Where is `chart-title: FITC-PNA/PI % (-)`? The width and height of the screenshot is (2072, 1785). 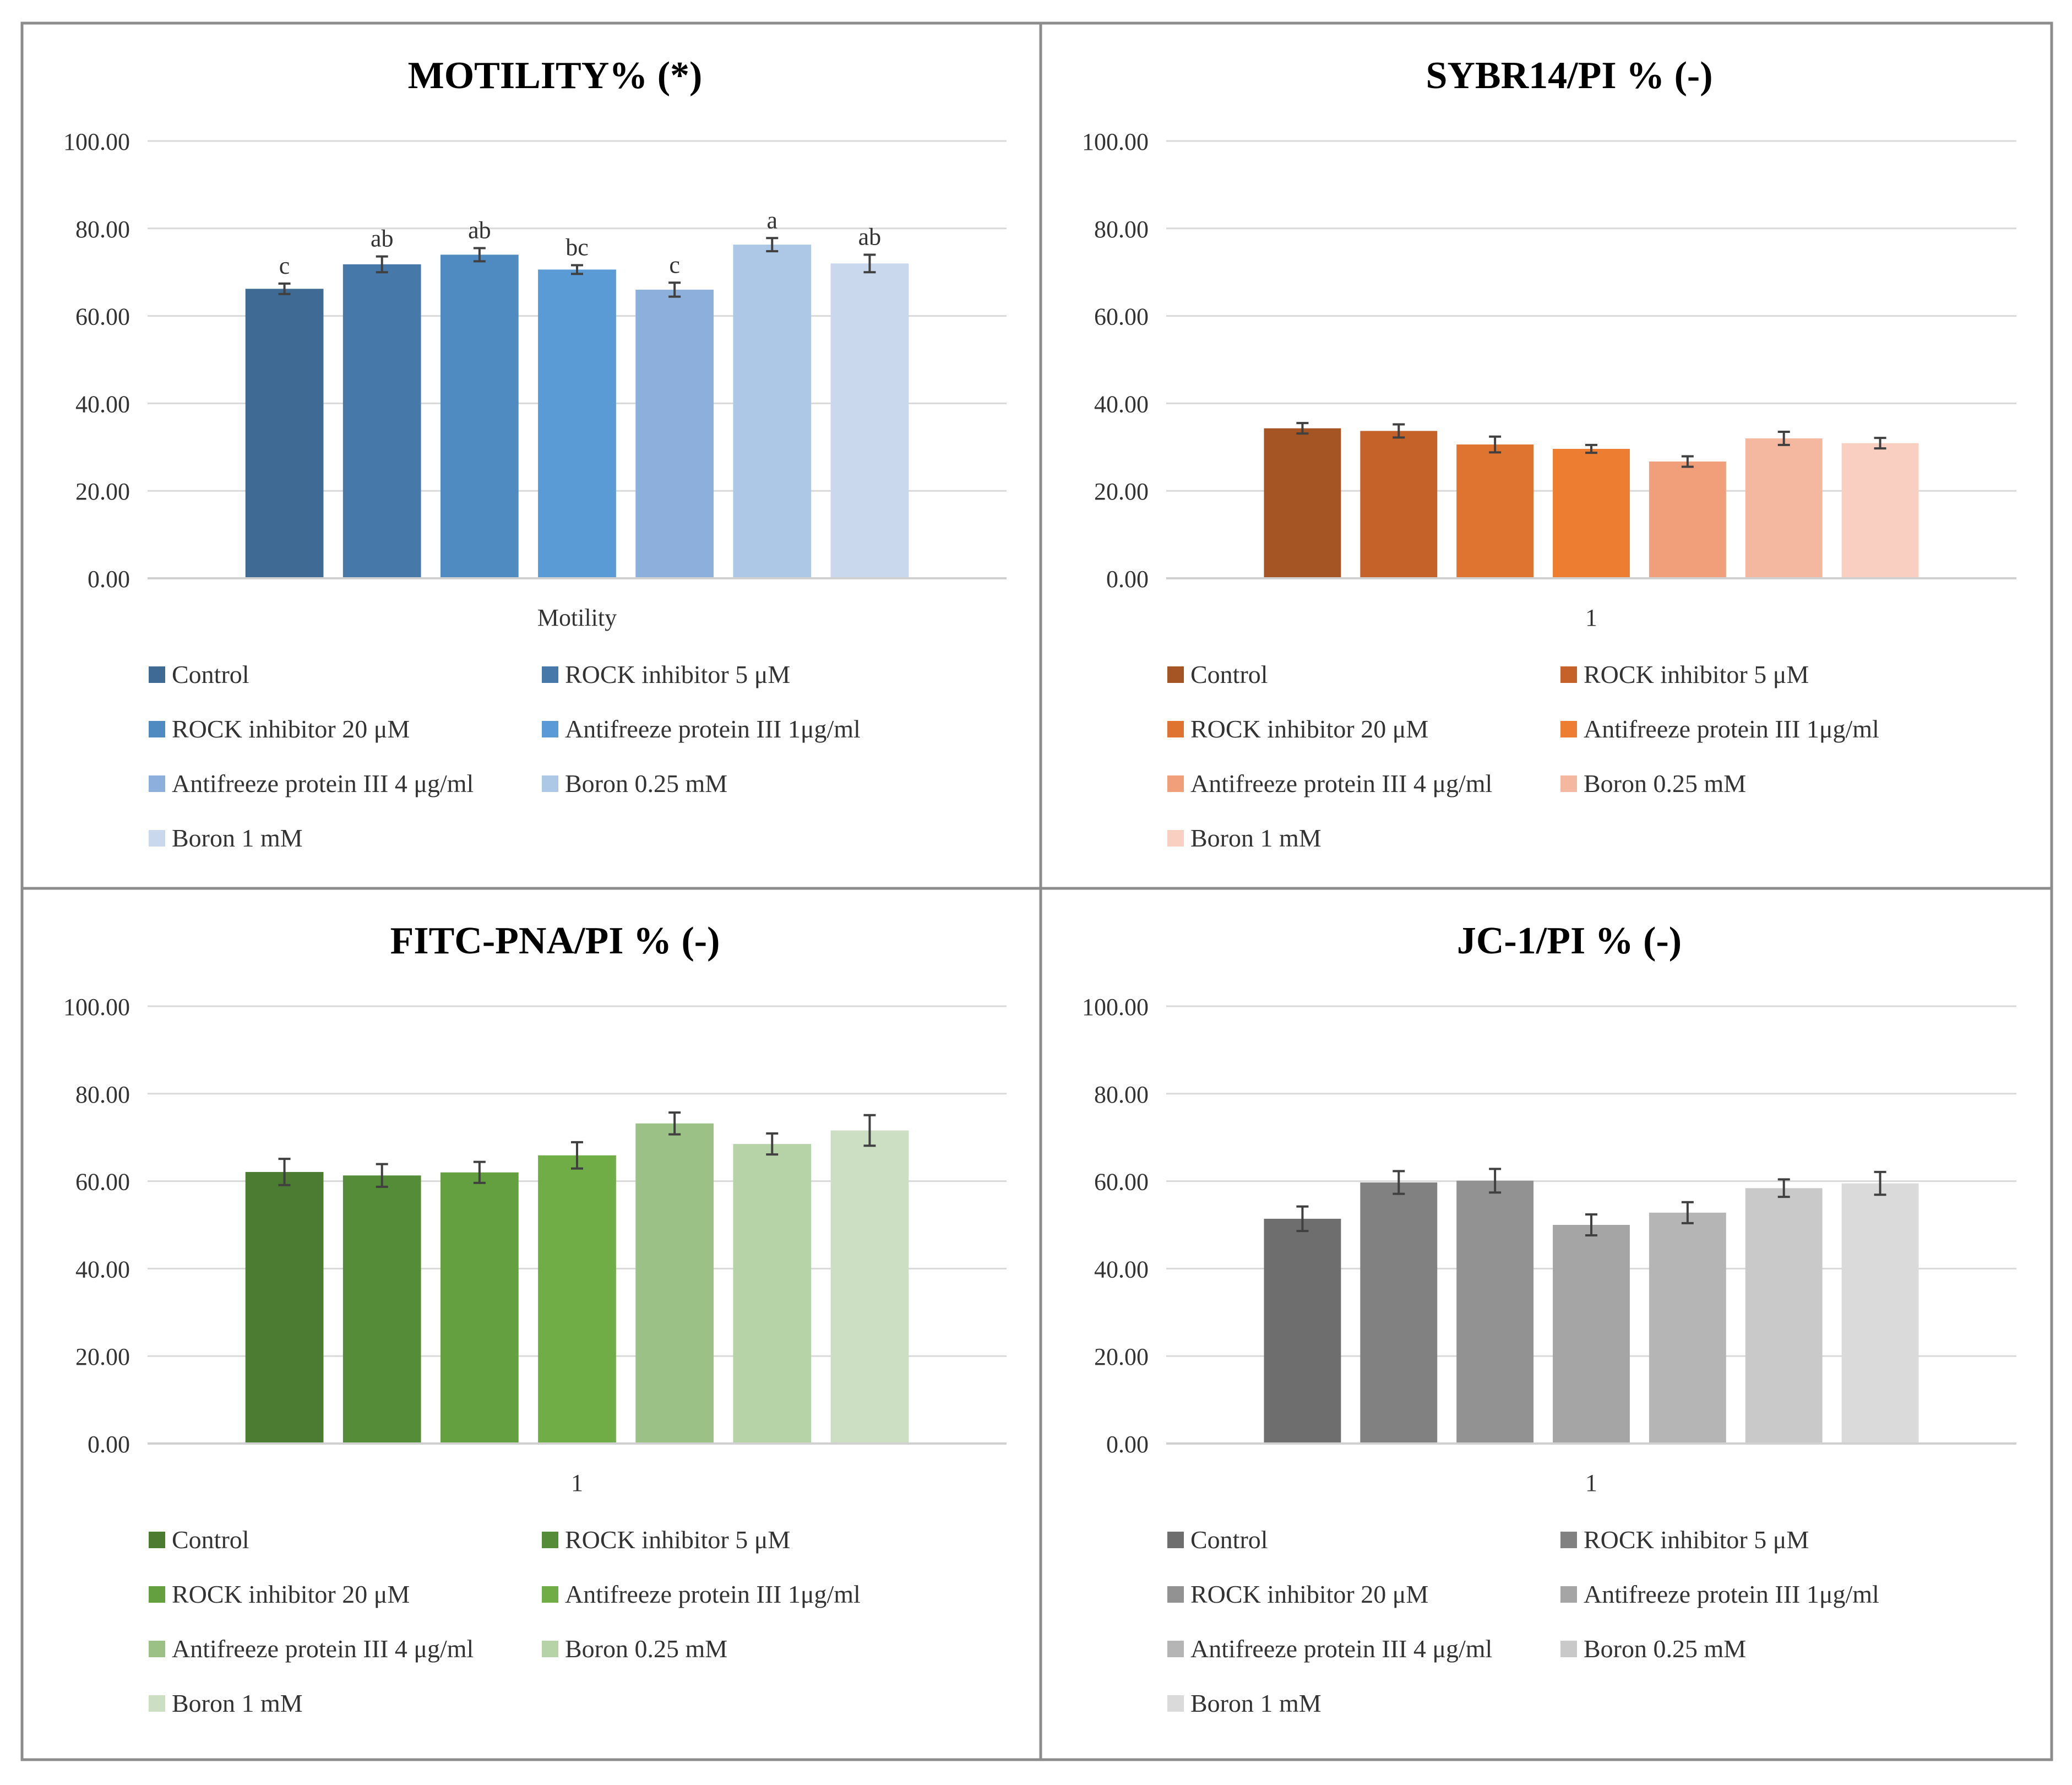 chart-title: FITC-PNA/PI % (-) is located at coordinates (555, 941).